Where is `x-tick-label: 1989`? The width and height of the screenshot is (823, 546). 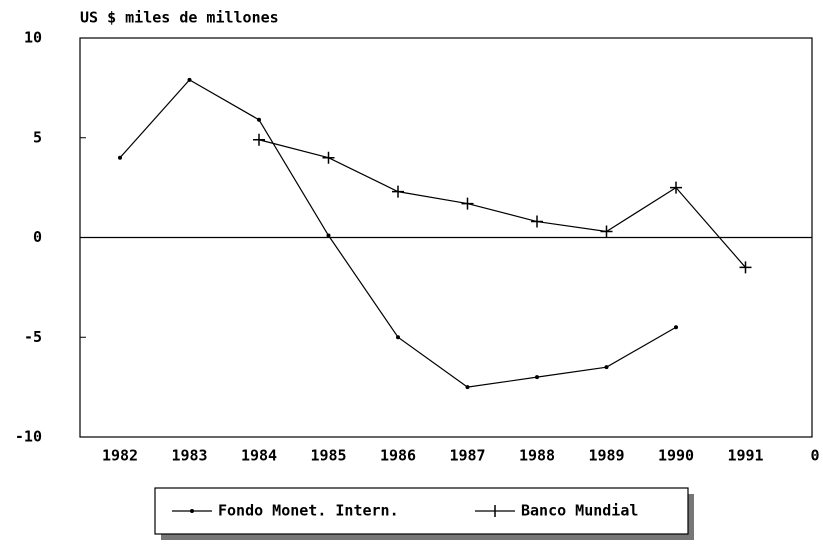 x-tick-label: 1989 is located at coordinates (606, 456).